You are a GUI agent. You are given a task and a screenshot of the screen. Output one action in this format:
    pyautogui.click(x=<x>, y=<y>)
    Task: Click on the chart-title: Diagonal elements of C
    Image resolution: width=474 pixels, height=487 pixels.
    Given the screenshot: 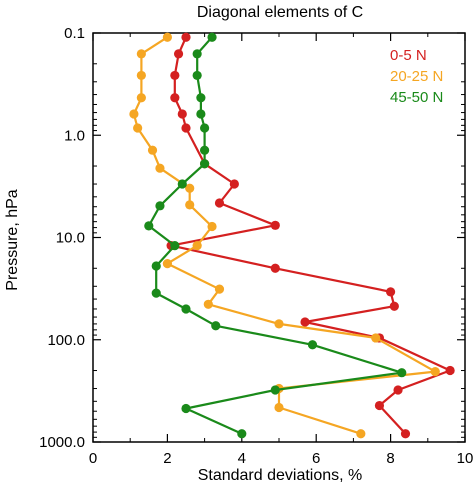 What is the action you would take?
    pyautogui.click(x=280, y=12)
    